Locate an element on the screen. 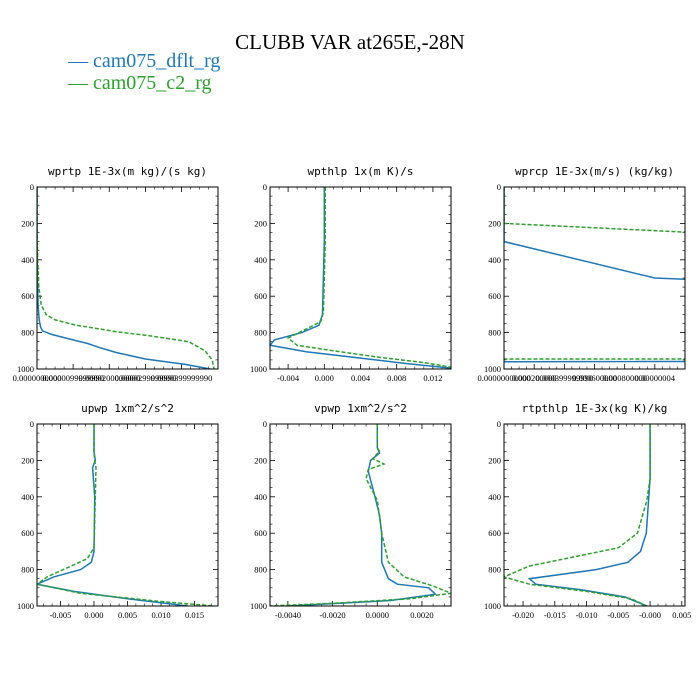 This screenshot has width=700, height=700. x-tick-label: 0.0000 is located at coordinates (377, 615).